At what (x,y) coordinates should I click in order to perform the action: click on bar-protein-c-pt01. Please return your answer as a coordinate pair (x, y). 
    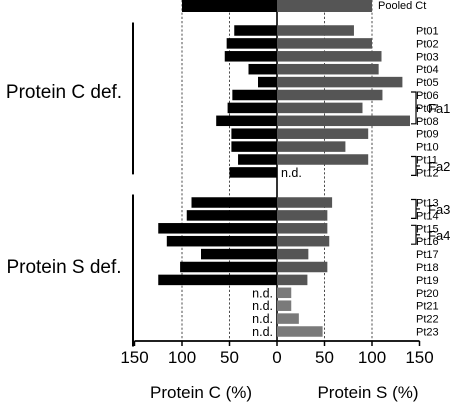
    Looking at the image, I should click on (255, 30).